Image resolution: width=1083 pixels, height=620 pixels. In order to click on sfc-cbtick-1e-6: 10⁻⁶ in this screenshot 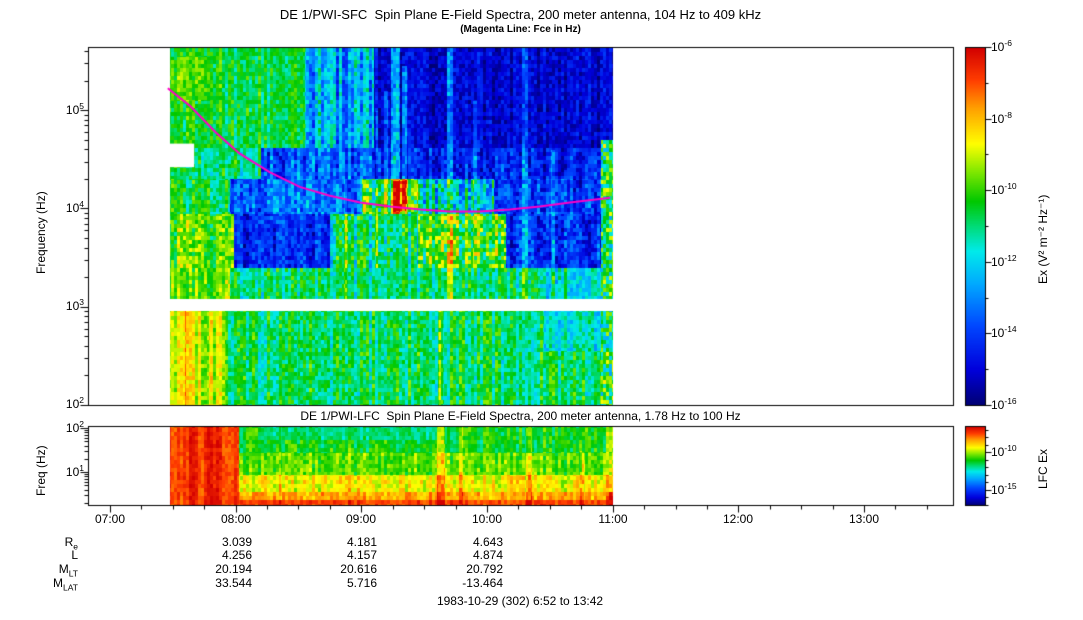, I will do `click(1001, 46)`.